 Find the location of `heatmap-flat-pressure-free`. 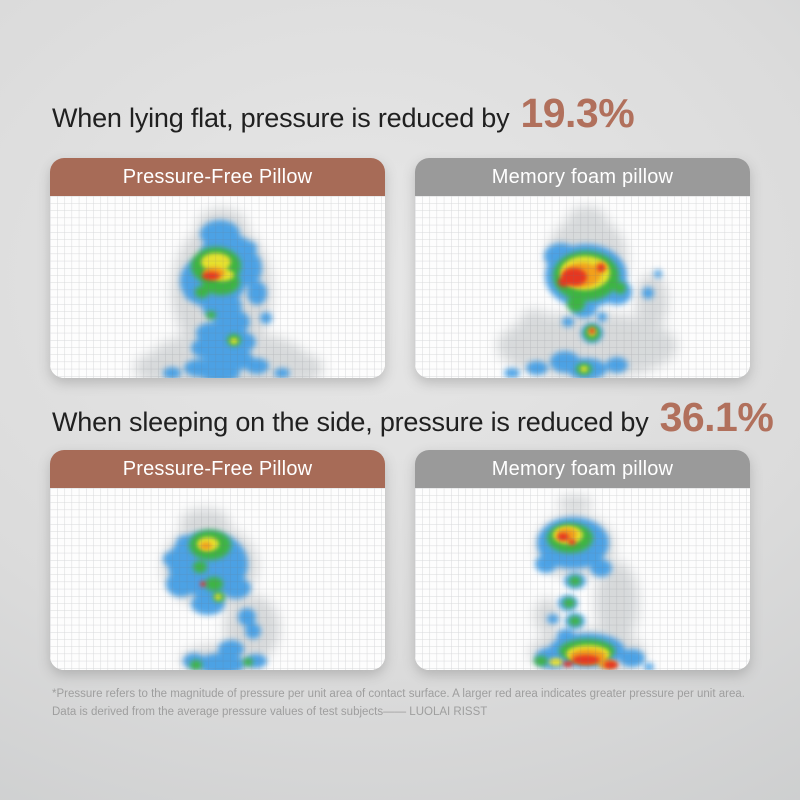

heatmap-flat-pressure-free is located at coordinates (217, 287).